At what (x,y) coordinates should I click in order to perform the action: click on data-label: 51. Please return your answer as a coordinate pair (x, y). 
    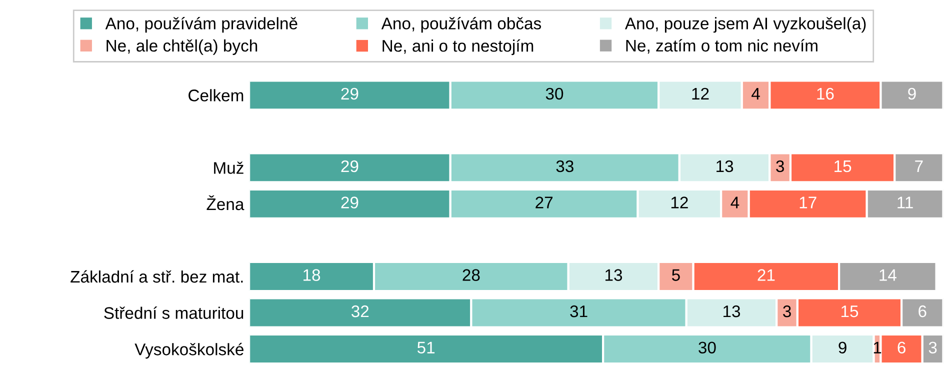
    Looking at the image, I should click on (426, 348).